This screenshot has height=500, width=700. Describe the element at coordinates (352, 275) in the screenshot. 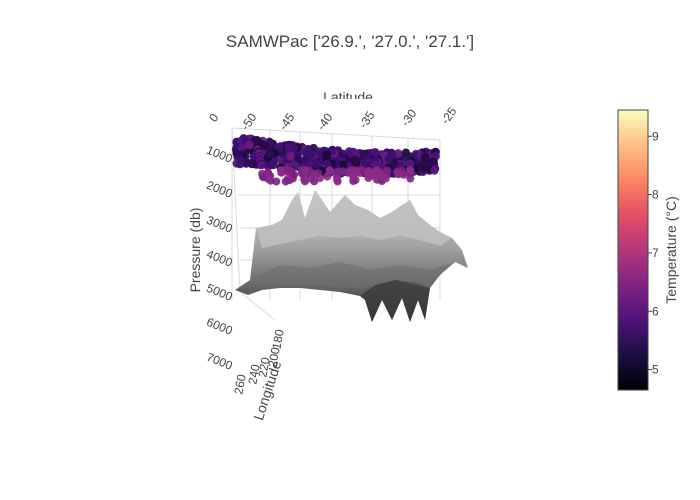

I see `surface-mid` at that location.